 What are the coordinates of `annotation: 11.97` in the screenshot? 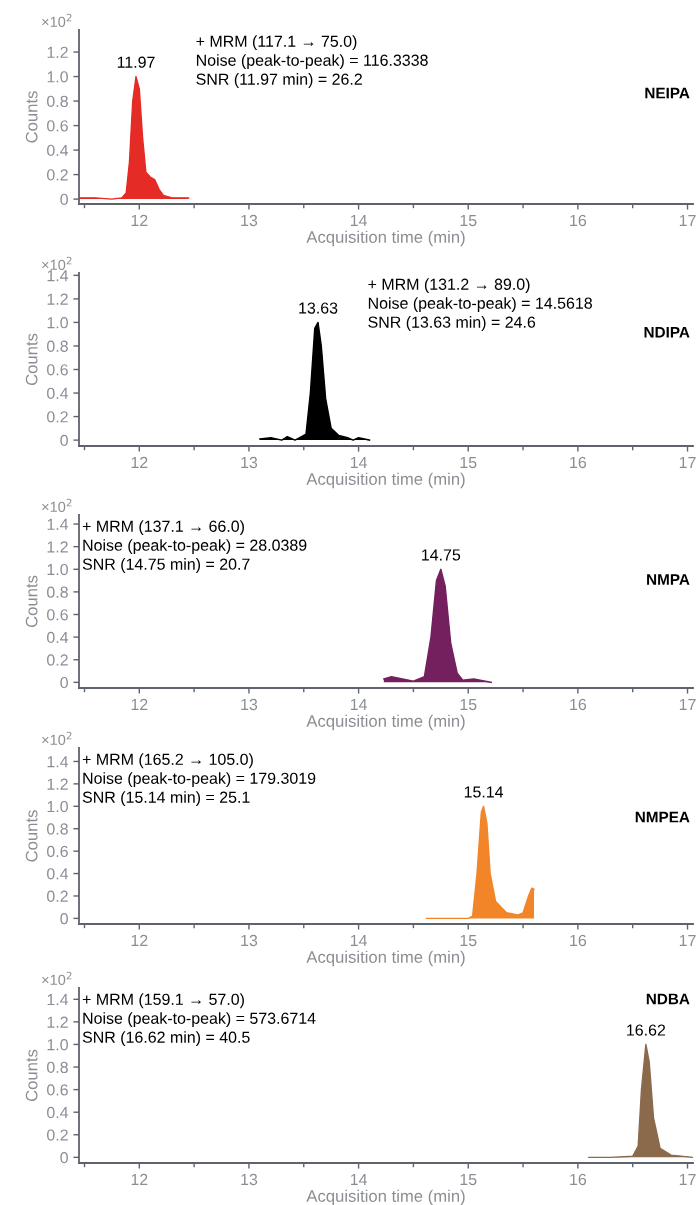 It's located at (136, 62).